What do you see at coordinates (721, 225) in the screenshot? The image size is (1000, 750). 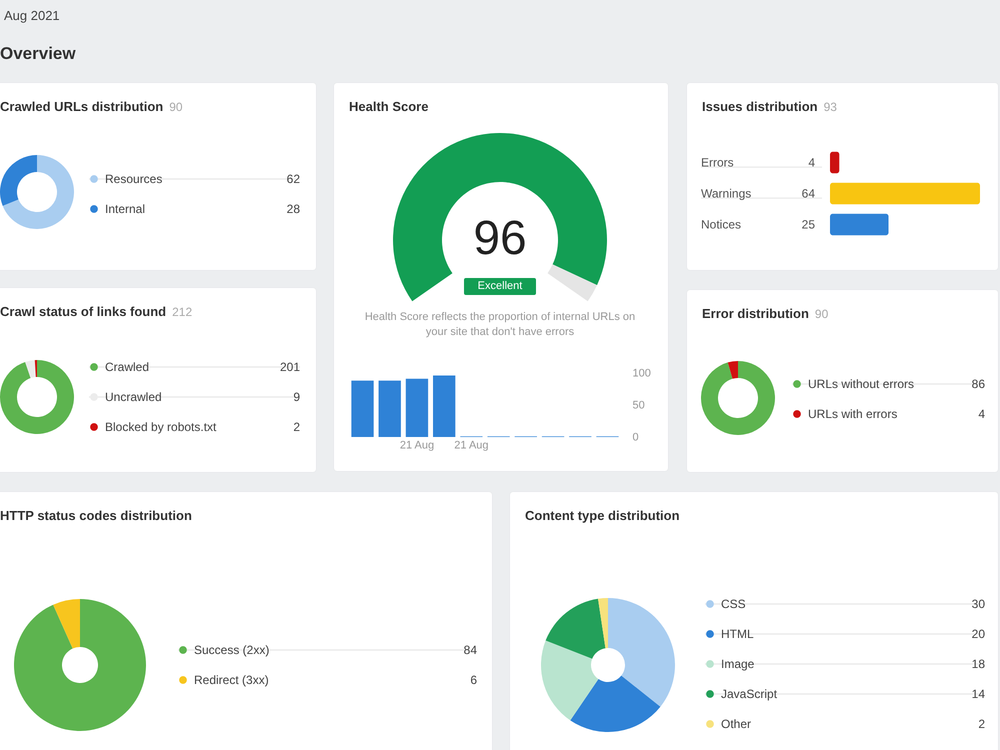 I see `y-tick-label: Notices` at bounding box center [721, 225].